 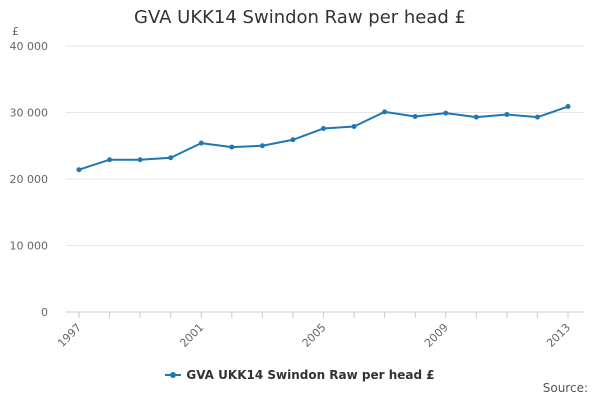 I want to click on y-tick-label: 40 000, so click(x=29, y=46).